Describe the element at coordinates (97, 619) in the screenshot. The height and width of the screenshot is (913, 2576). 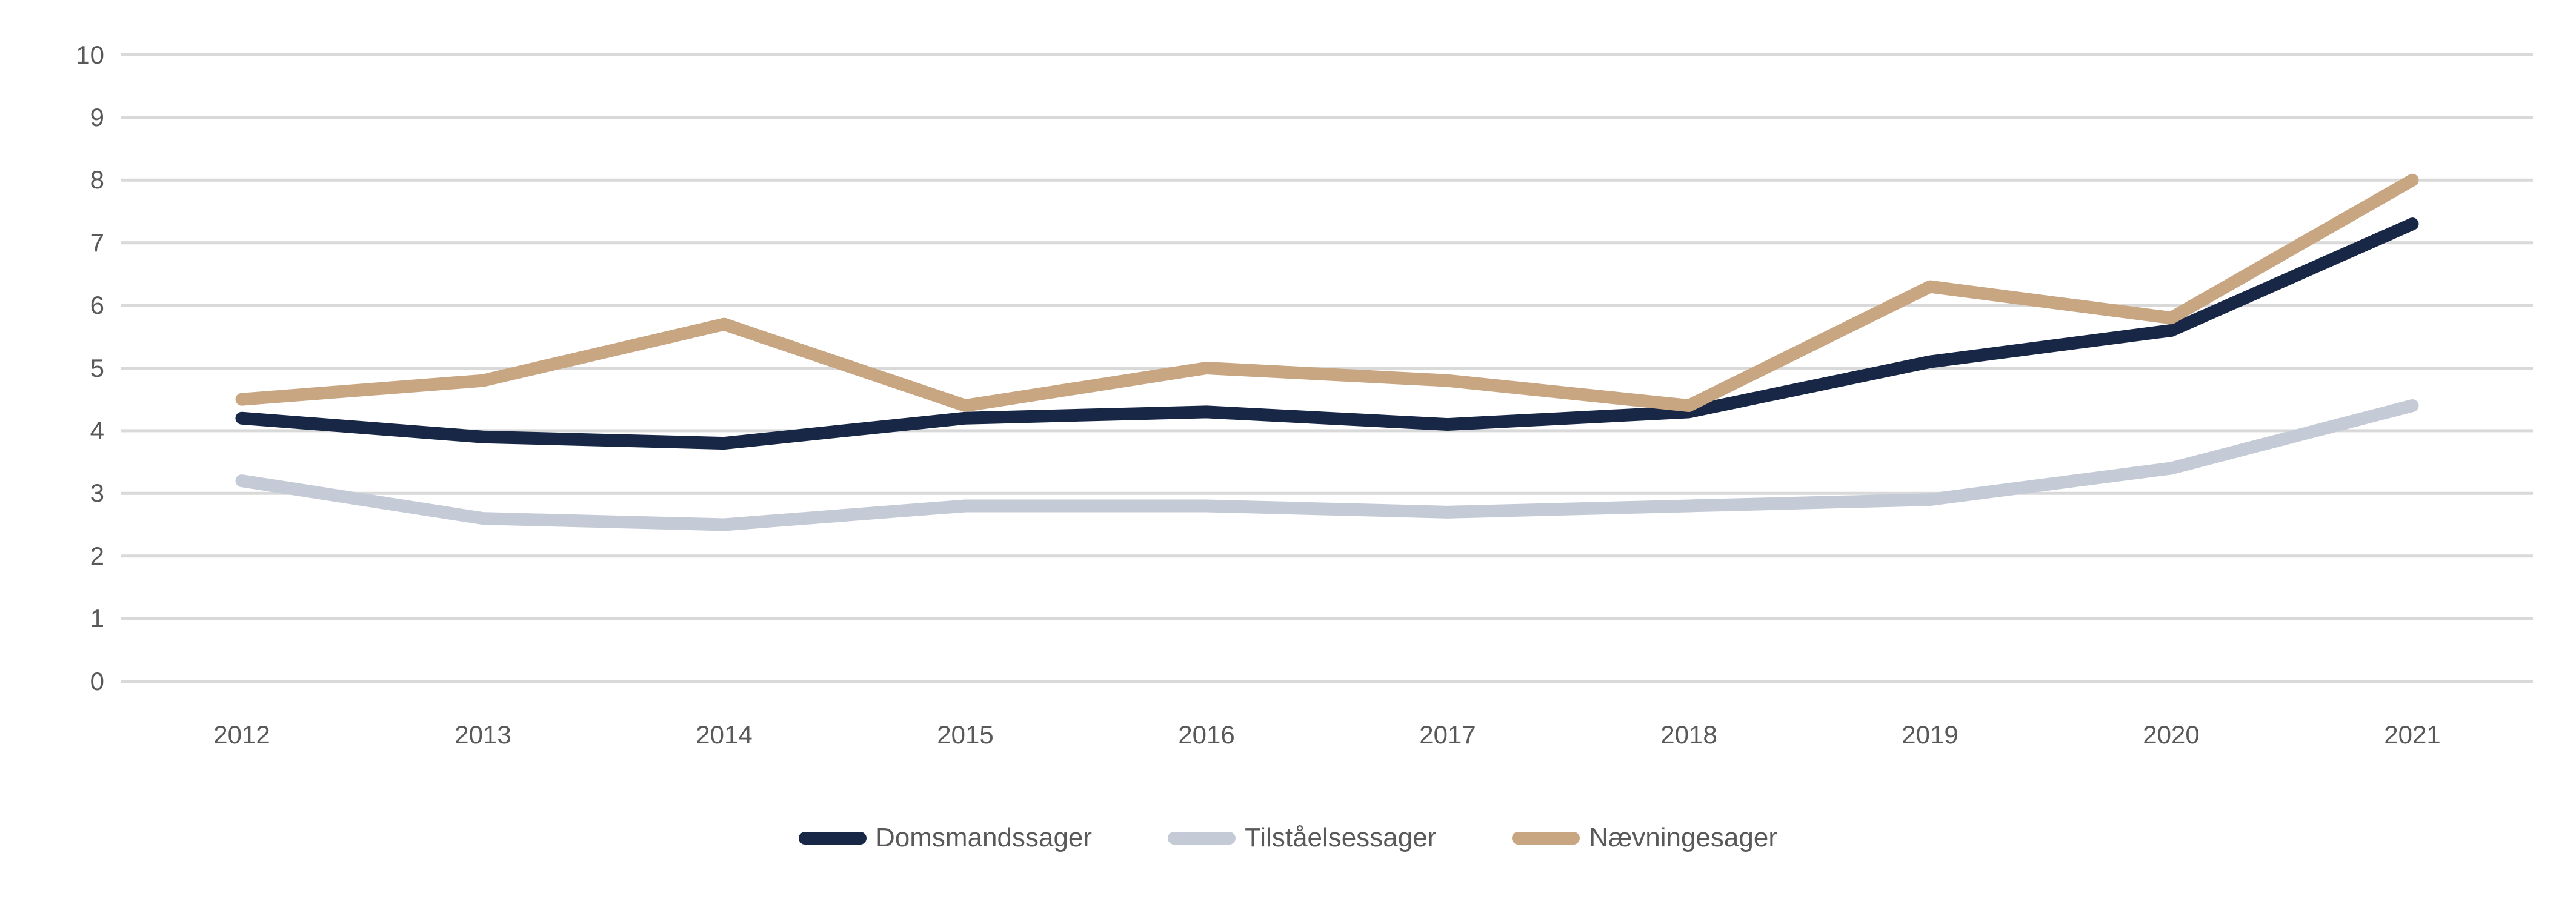
I see `y-tick-label: 1` at that location.